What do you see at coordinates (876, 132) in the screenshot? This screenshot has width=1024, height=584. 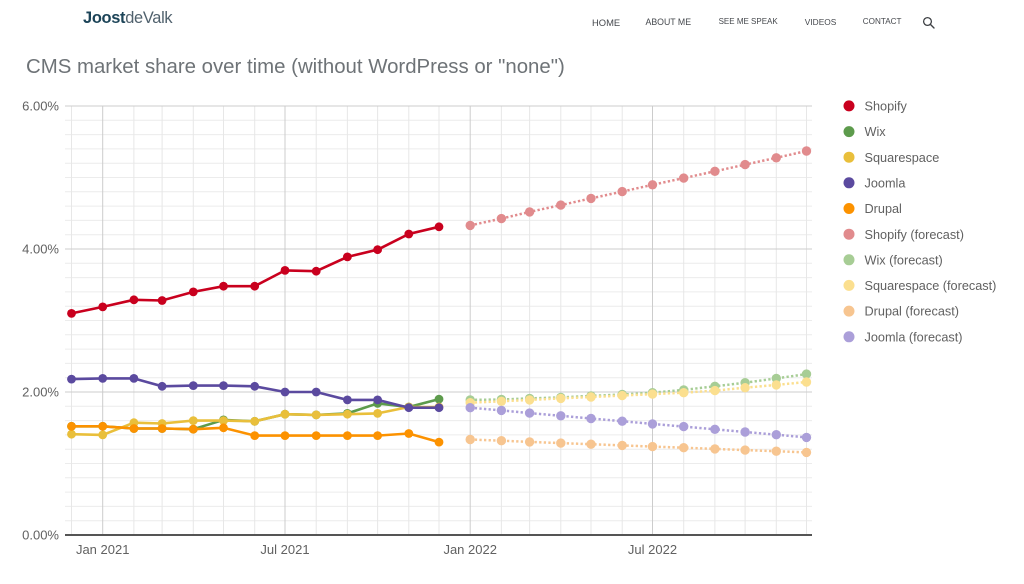 I see `svg-text: Wix` at bounding box center [876, 132].